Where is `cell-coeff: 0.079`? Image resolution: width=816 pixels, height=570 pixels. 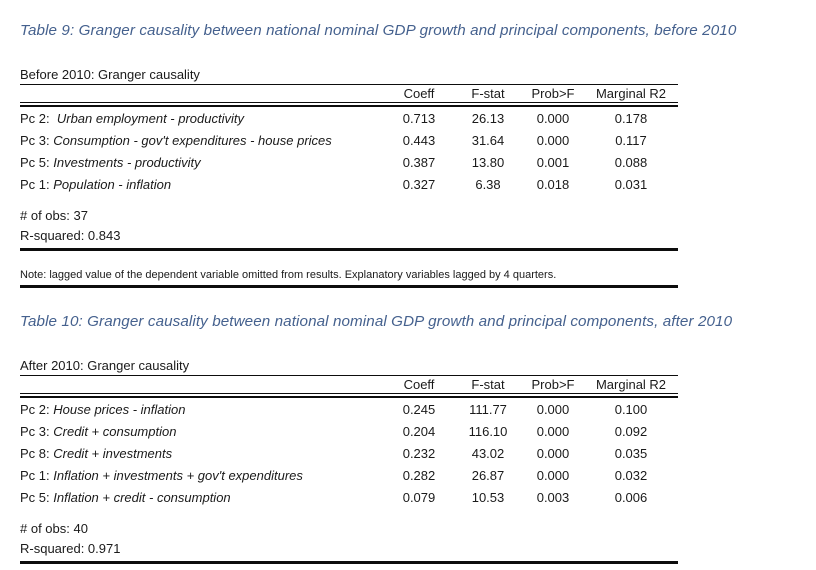
cell-coeff: 0.079 is located at coordinates (419, 497).